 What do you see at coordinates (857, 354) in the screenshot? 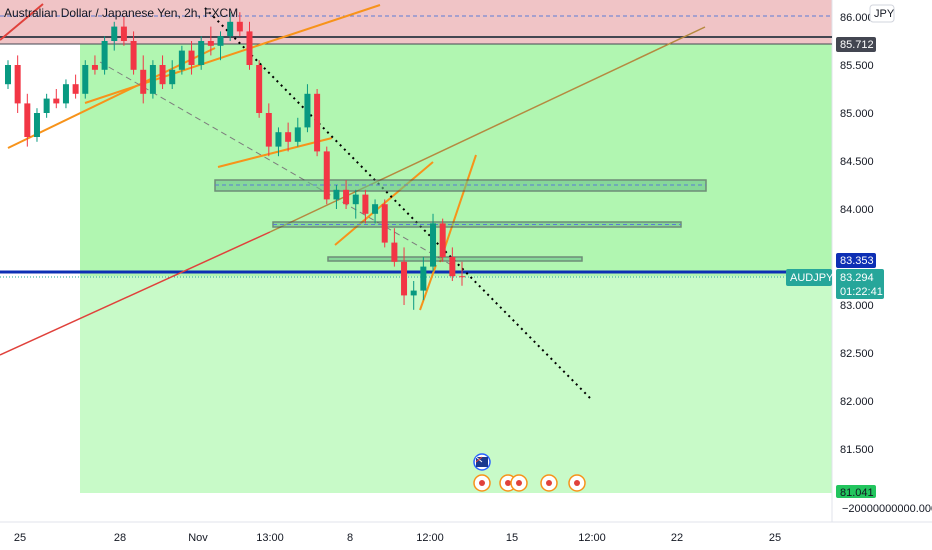
I see `y-tick-label: 82.500` at bounding box center [857, 354].